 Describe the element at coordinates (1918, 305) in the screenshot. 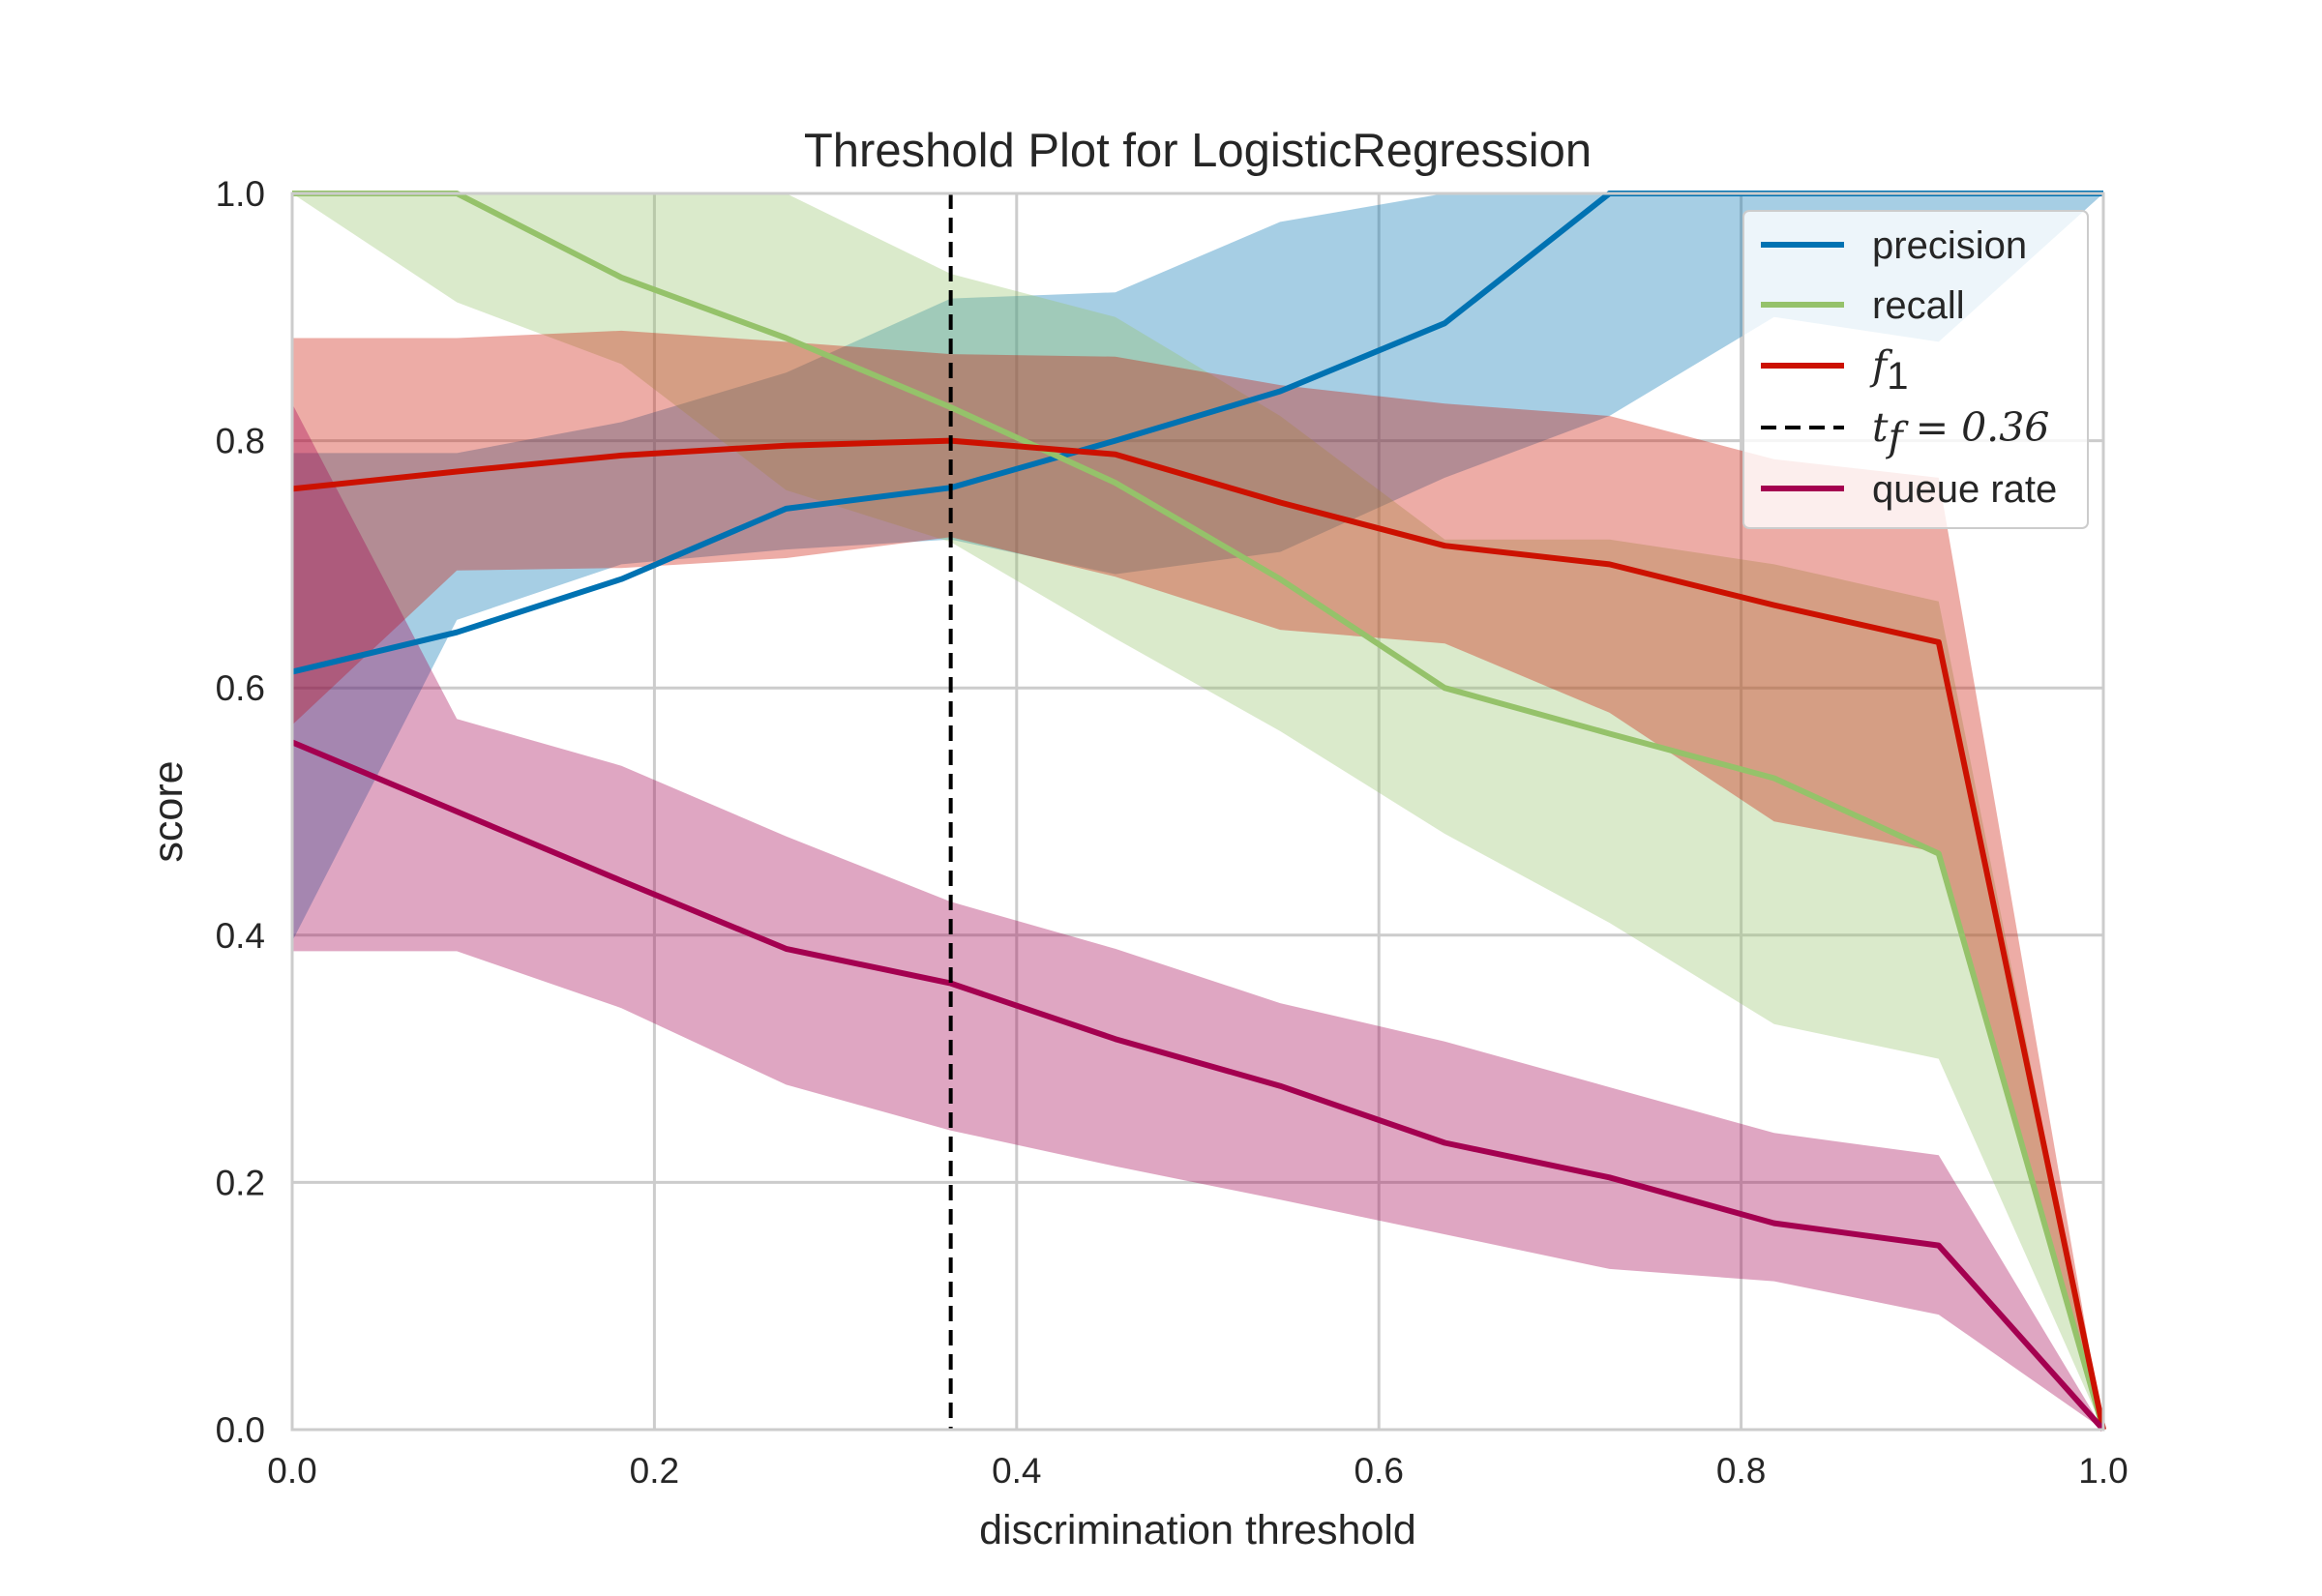

I see `legend-label-recall: recall` at that location.